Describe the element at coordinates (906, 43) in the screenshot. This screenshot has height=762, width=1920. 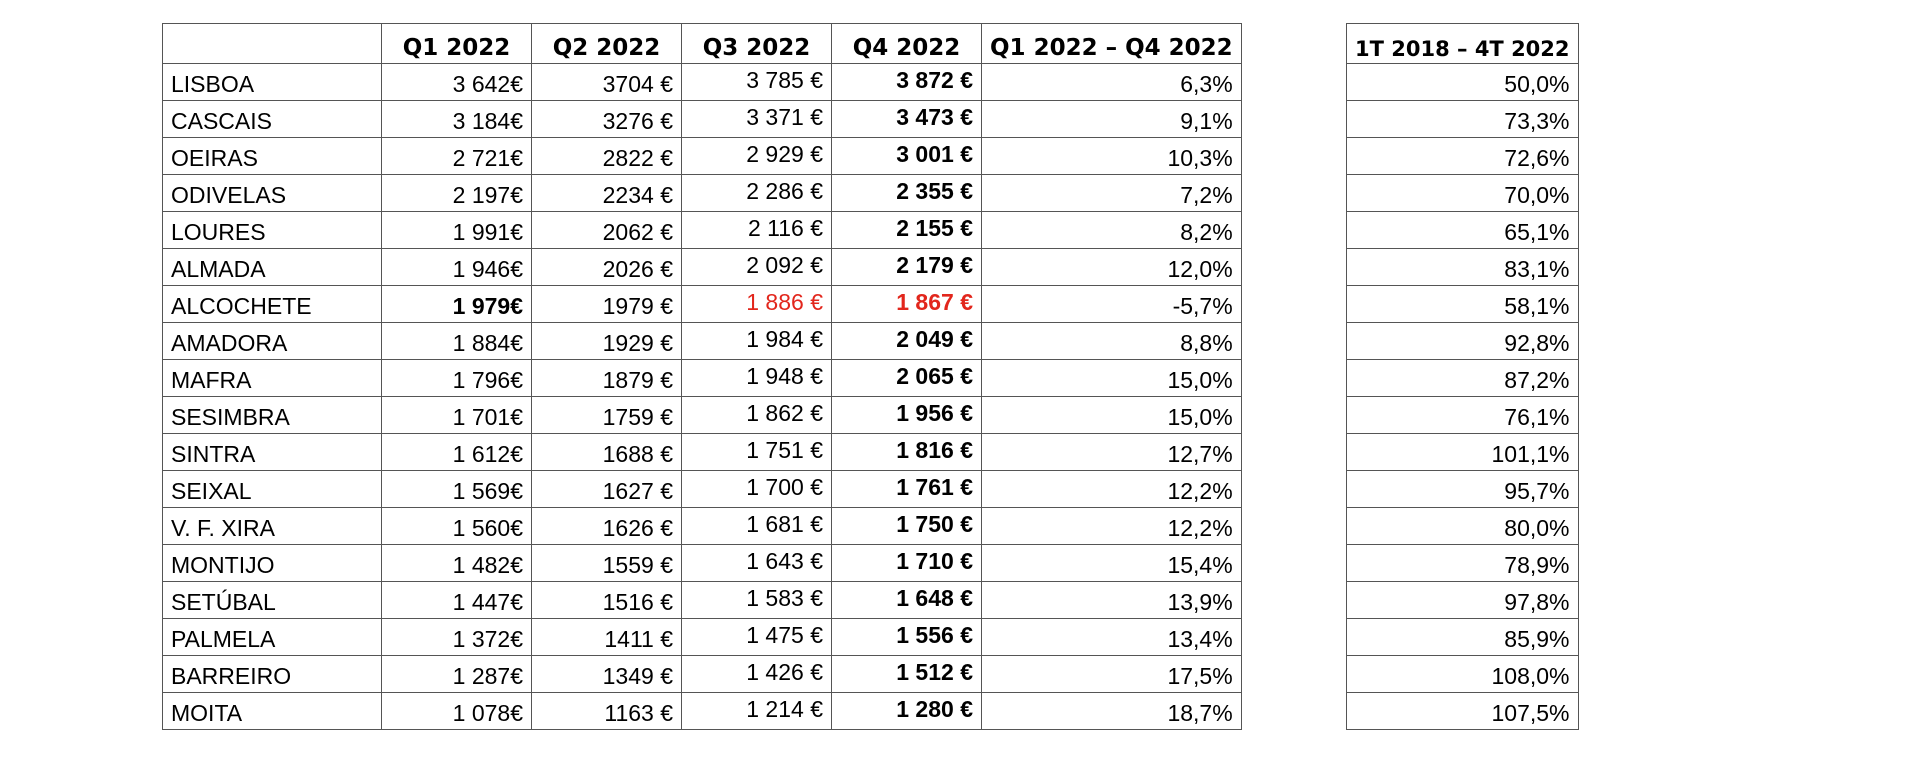
I see `header-q4: Q4 2022` at that location.